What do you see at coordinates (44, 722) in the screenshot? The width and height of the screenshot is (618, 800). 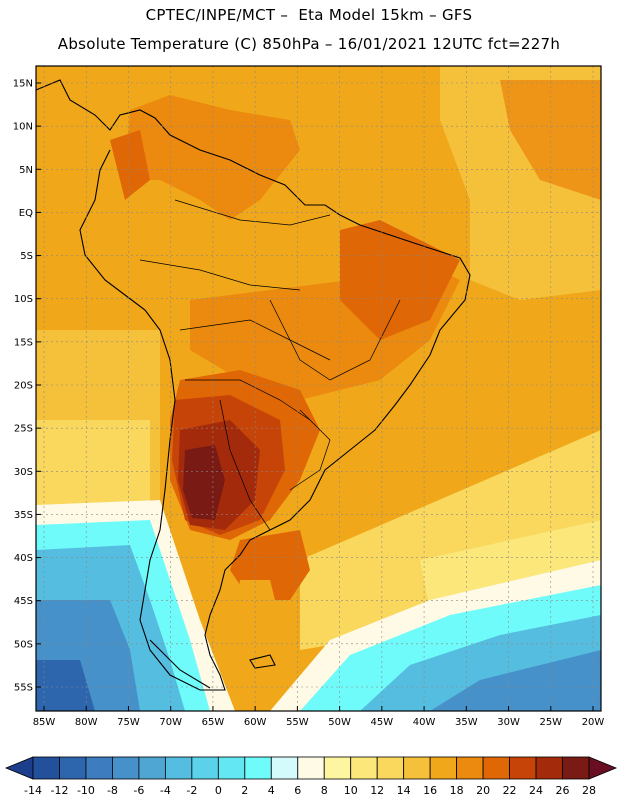 I see `lon-label: 85W` at bounding box center [44, 722].